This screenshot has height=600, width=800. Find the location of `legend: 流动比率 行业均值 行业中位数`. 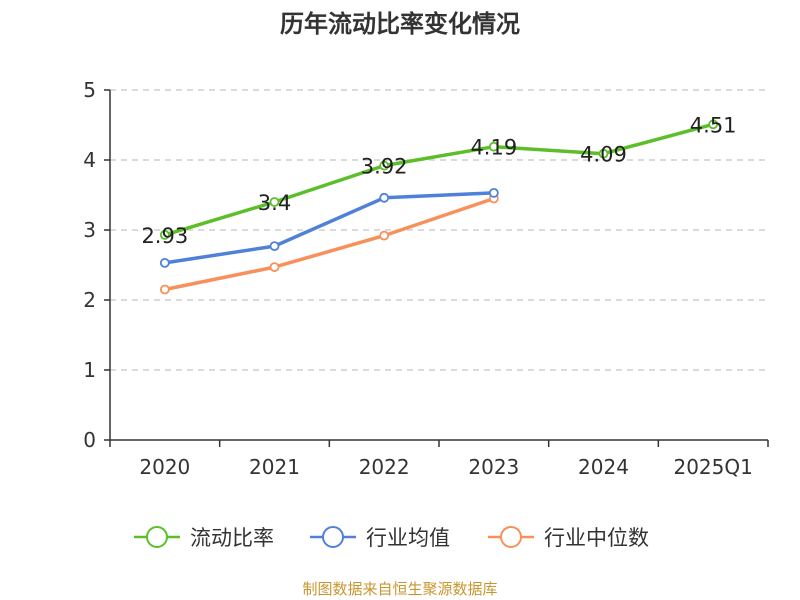

legend: 流动比率 行业均值 行业中位数 is located at coordinates (391, 538).